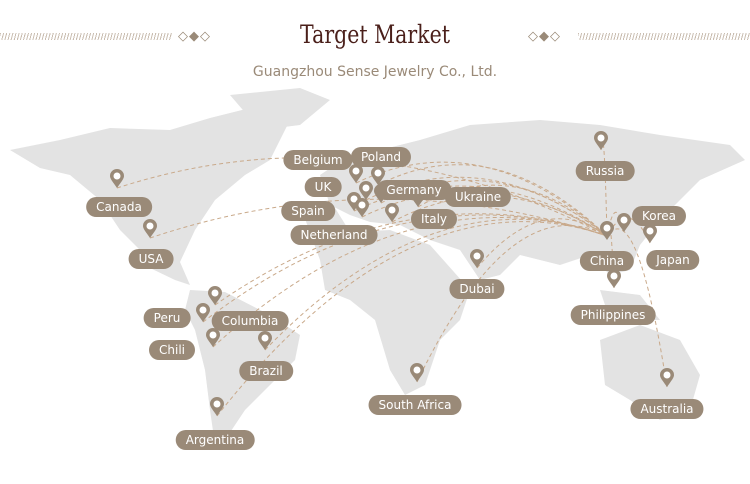  What do you see at coordinates (415, 405) in the screenshot?
I see `market-label-south-africa: South Africa` at bounding box center [415, 405].